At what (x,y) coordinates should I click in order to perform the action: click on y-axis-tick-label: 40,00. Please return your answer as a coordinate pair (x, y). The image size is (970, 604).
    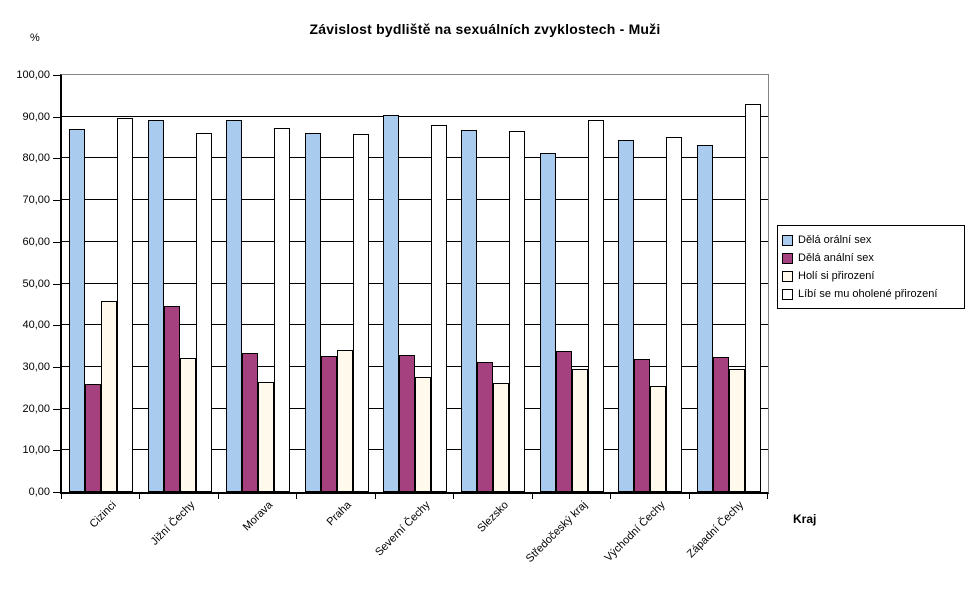
    Looking at the image, I should click on (36, 325).